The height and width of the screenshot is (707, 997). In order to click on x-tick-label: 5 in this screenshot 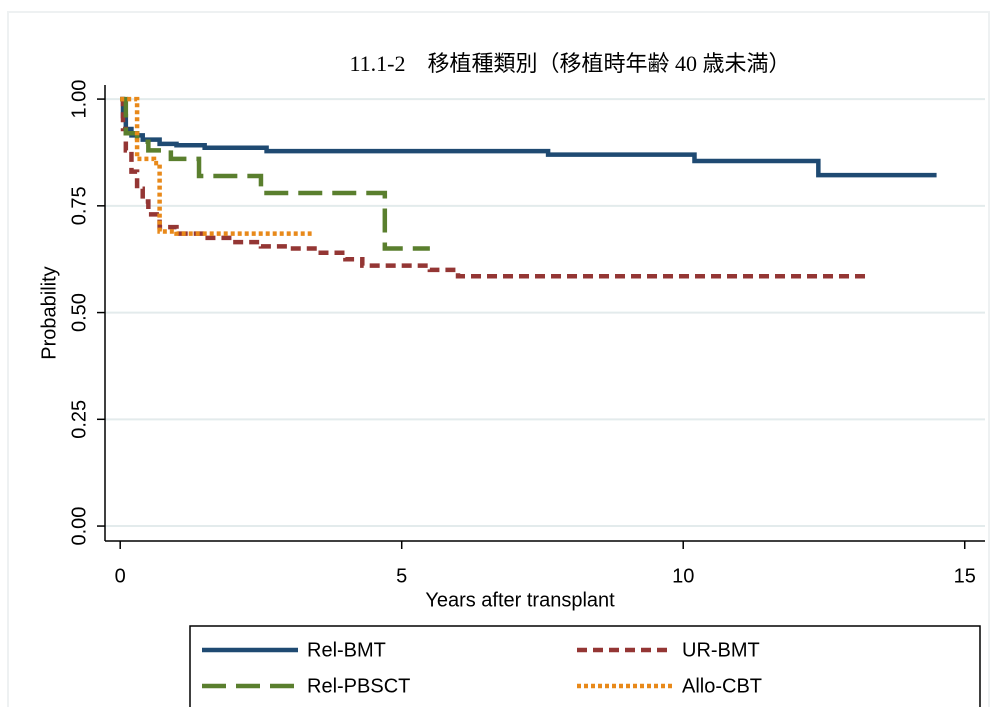, I will do `click(401, 576)`.